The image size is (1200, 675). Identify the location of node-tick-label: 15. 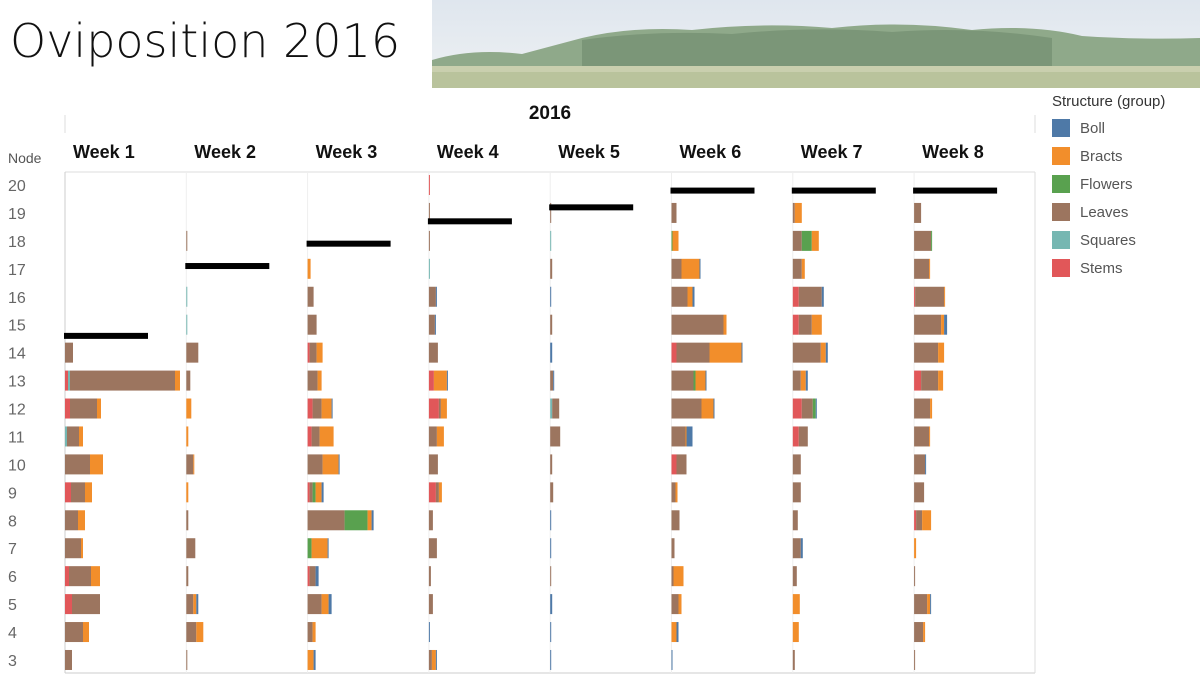
(17, 326).